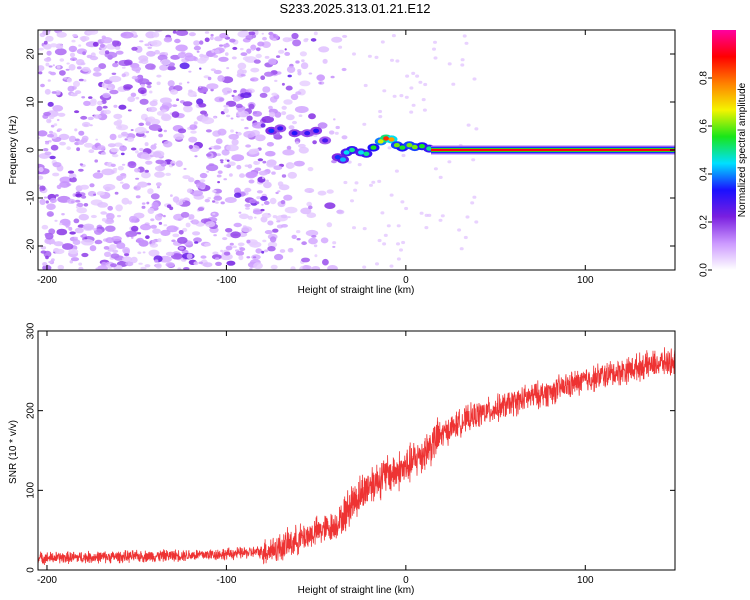  I want to click on colorbar-tick-label: 0.0, so click(704, 270).